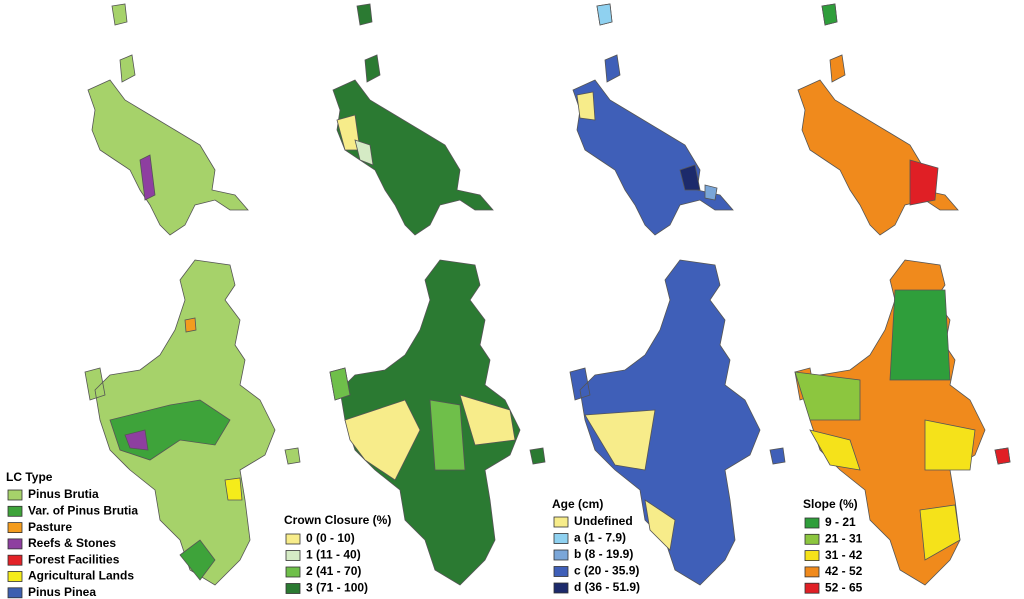 The width and height of the screenshot is (1024, 599). What do you see at coordinates (844, 538) in the screenshot?
I see `legend-label: 21 - 31` at bounding box center [844, 538].